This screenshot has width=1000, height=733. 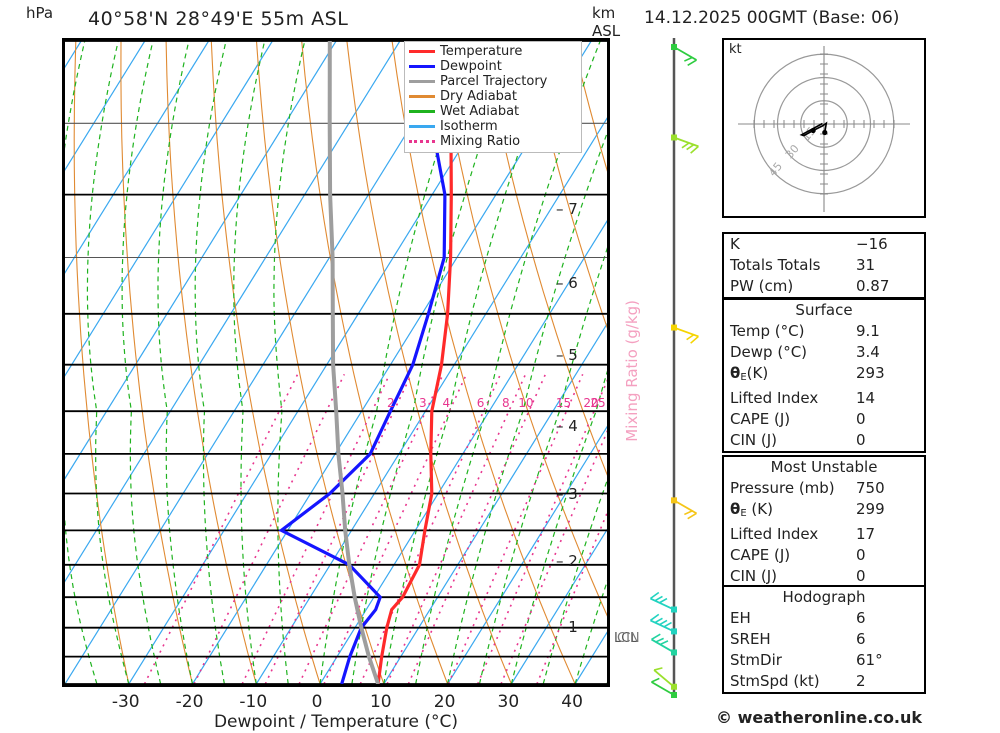 I want to click on stat-row: Pressure (mb) 750, so click(x=824, y=488).